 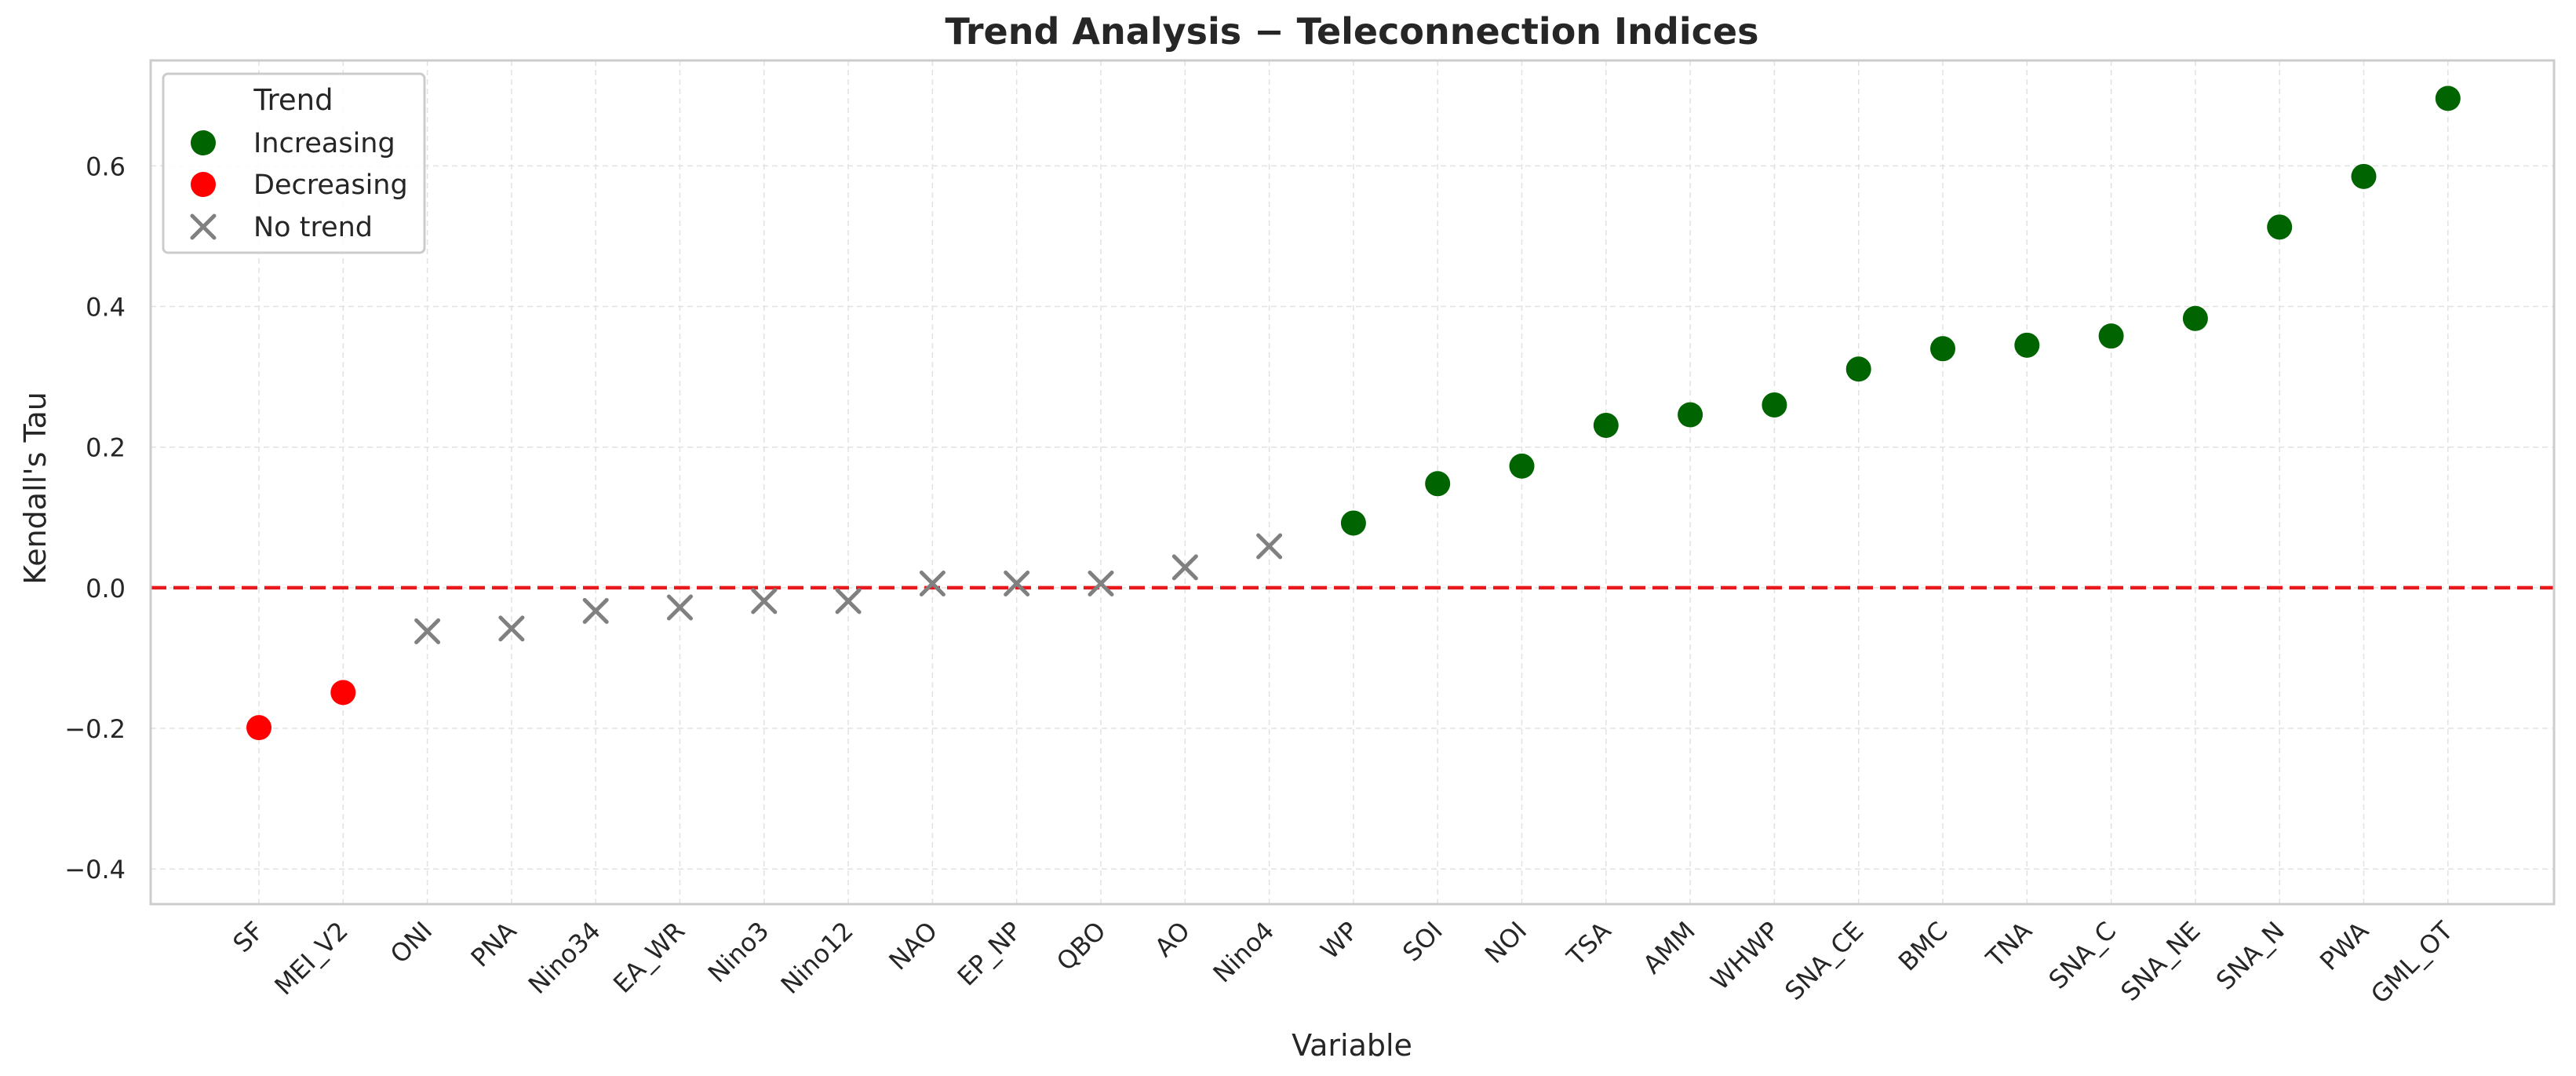 What do you see at coordinates (330, 185) in the screenshot?
I see `legend-label: Decreasing` at bounding box center [330, 185].